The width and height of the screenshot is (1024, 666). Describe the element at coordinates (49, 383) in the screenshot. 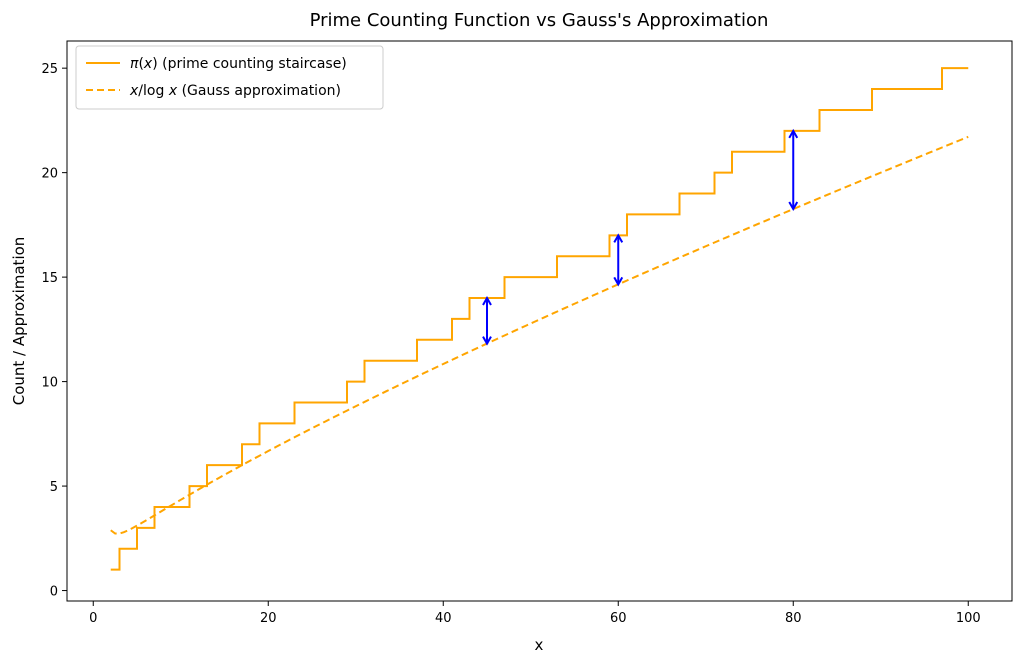

I see `y-tick-label: 10` at that location.